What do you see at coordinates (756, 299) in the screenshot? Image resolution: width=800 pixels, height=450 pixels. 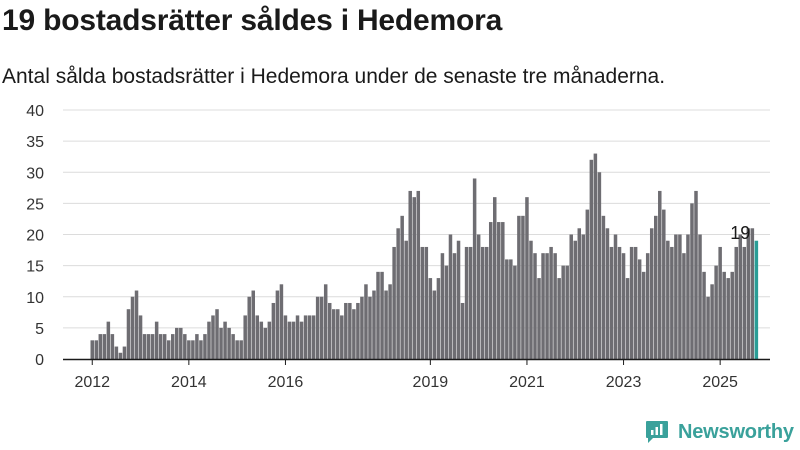 I see `bar-latest` at bounding box center [756, 299].